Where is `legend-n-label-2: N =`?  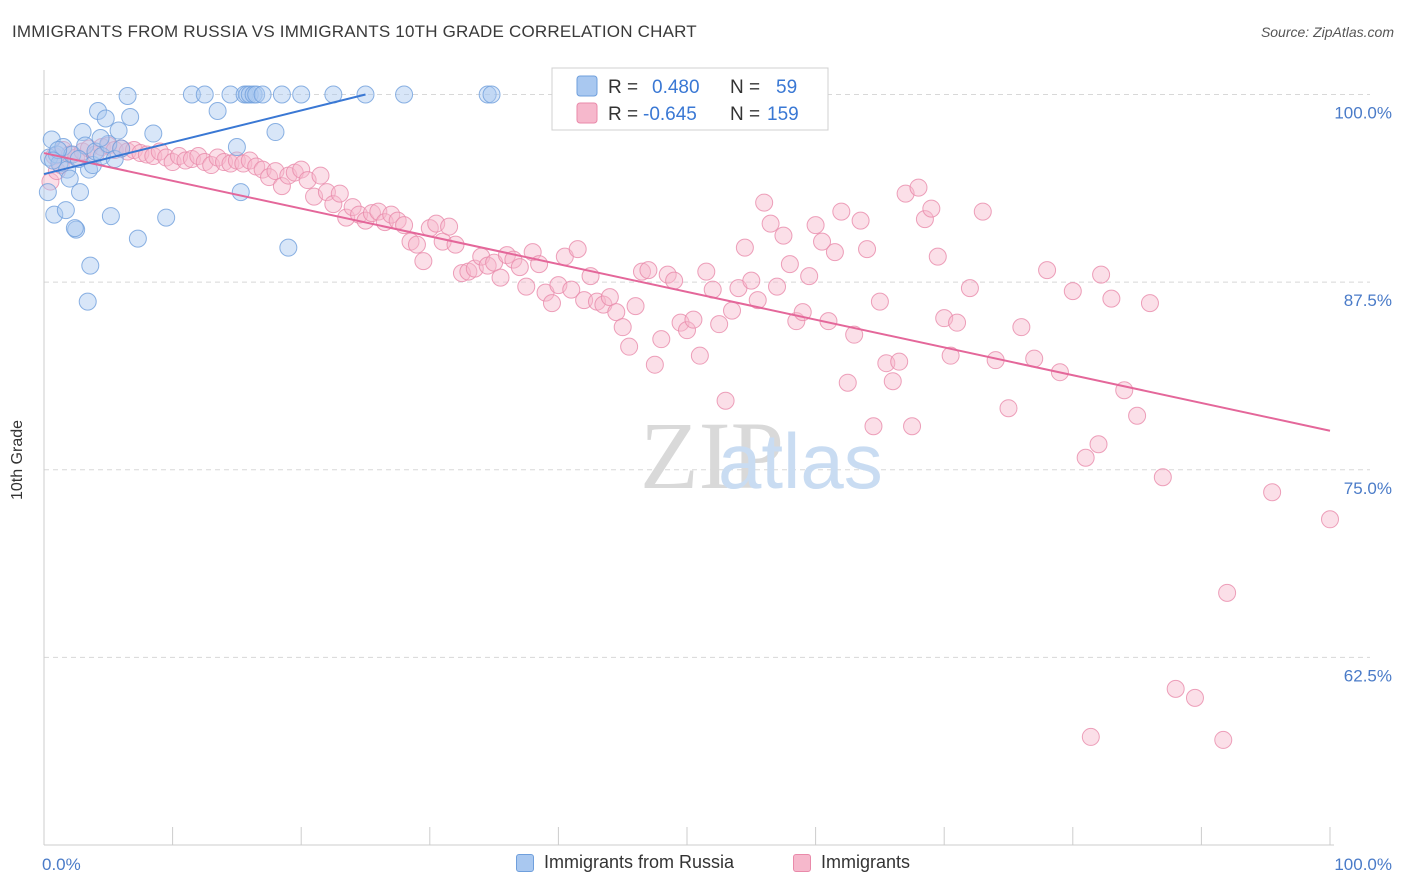 legend-n-label-2: N = is located at coordinates (745, 114).